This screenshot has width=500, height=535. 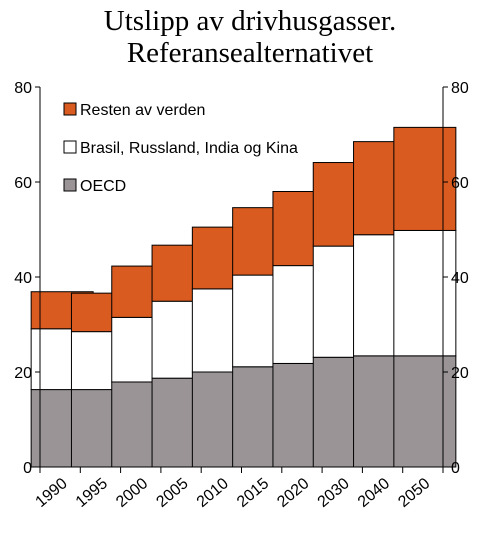 What do you see at coordinates (23, 373) in the screenshot?
I see `y-tick-label-left: 20` at bounding box center [23, 373].